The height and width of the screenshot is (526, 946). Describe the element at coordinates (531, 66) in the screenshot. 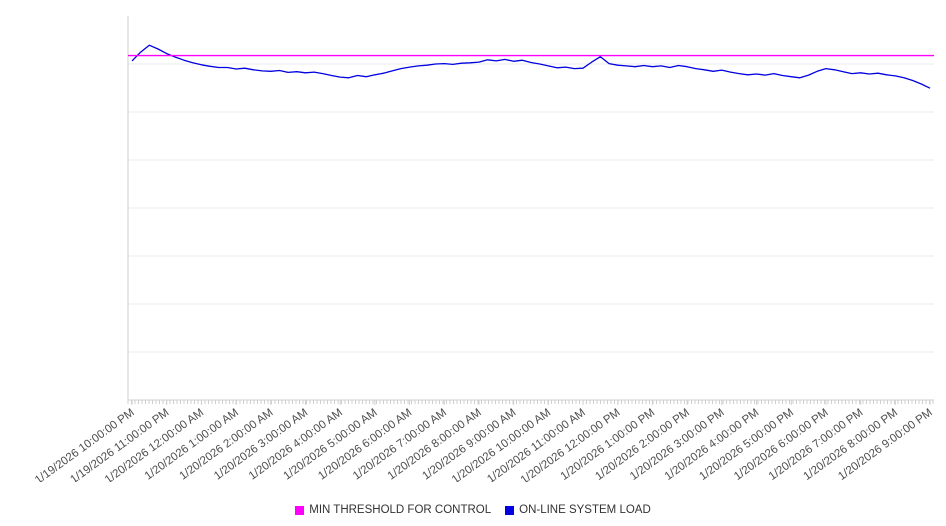

I see `series-line-online-system-load` at that location.